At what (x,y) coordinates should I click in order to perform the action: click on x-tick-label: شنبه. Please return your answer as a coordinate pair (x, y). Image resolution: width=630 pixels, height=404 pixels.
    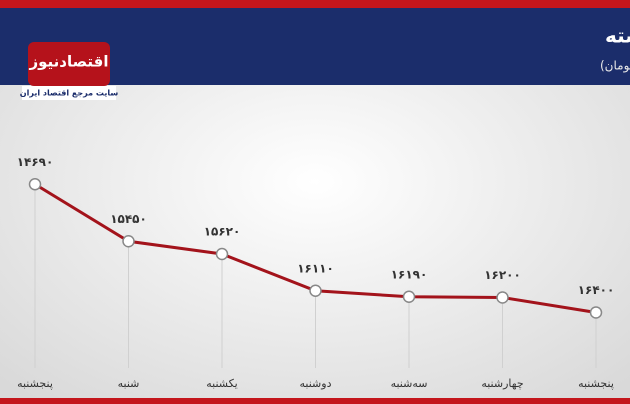
    Looking at the image, I should click on (129, 383).